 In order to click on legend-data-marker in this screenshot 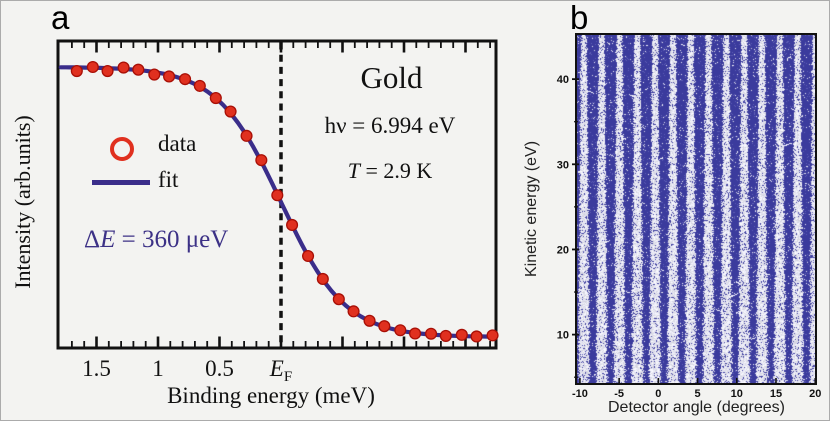, I will do `click(122, 149)`.